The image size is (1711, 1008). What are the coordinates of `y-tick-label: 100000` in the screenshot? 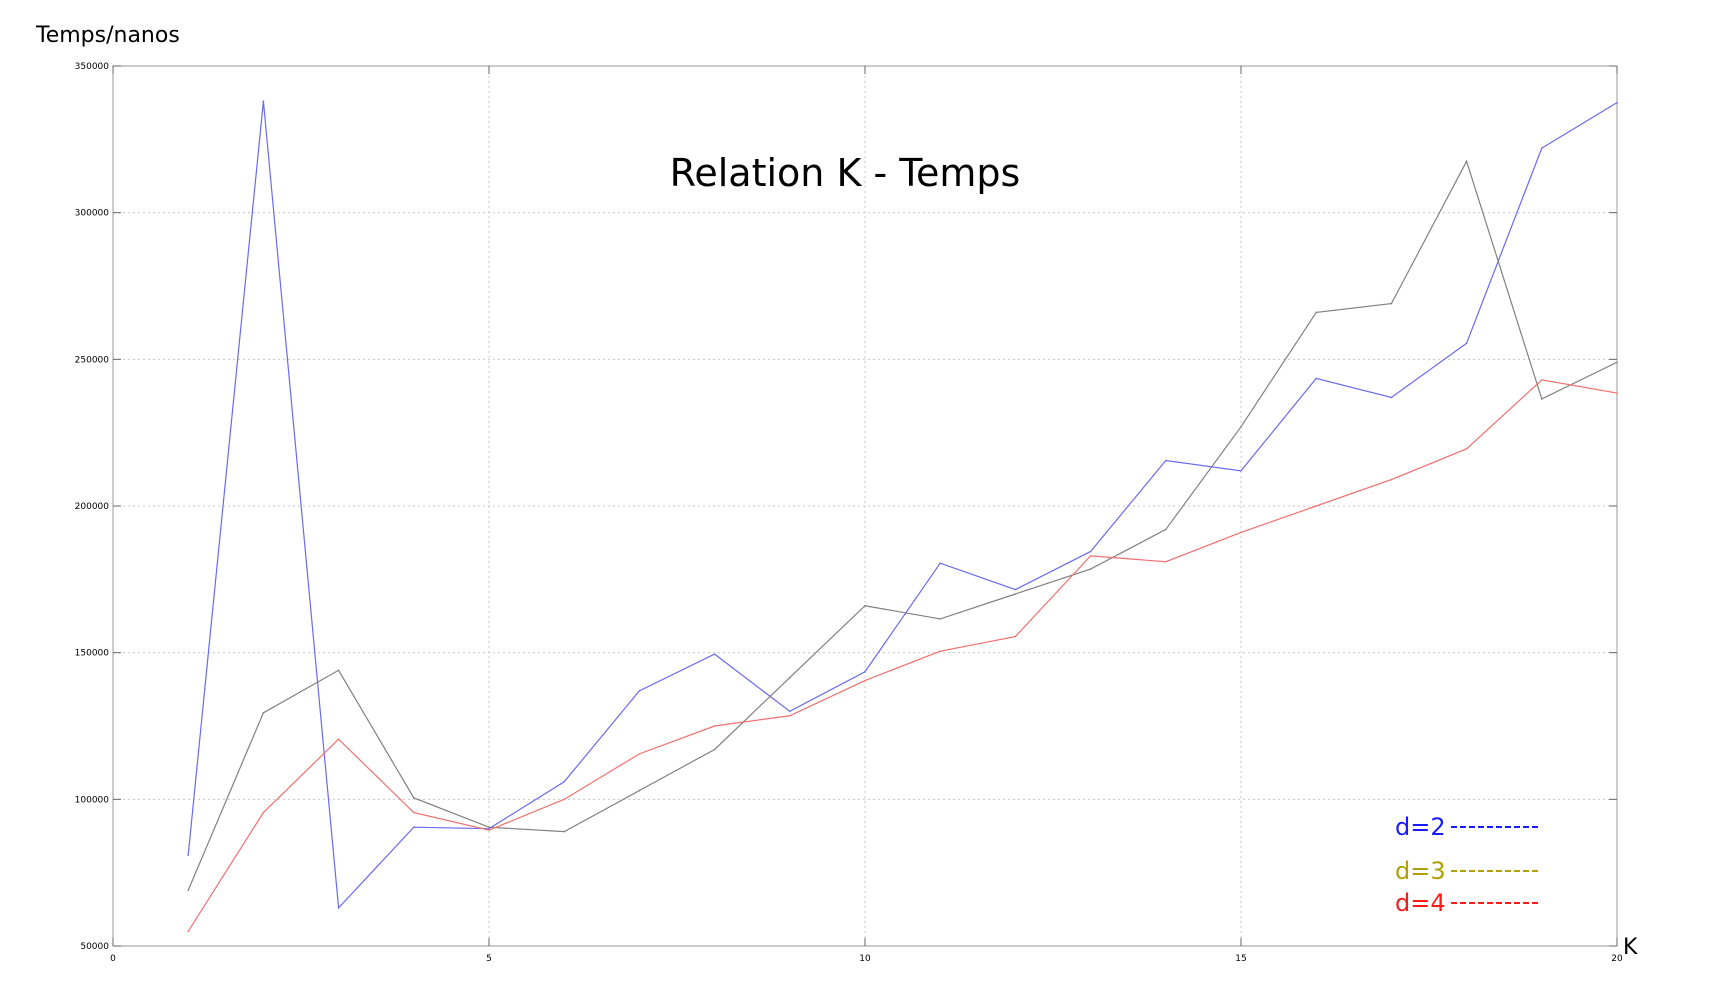 It's located at (92, 800).